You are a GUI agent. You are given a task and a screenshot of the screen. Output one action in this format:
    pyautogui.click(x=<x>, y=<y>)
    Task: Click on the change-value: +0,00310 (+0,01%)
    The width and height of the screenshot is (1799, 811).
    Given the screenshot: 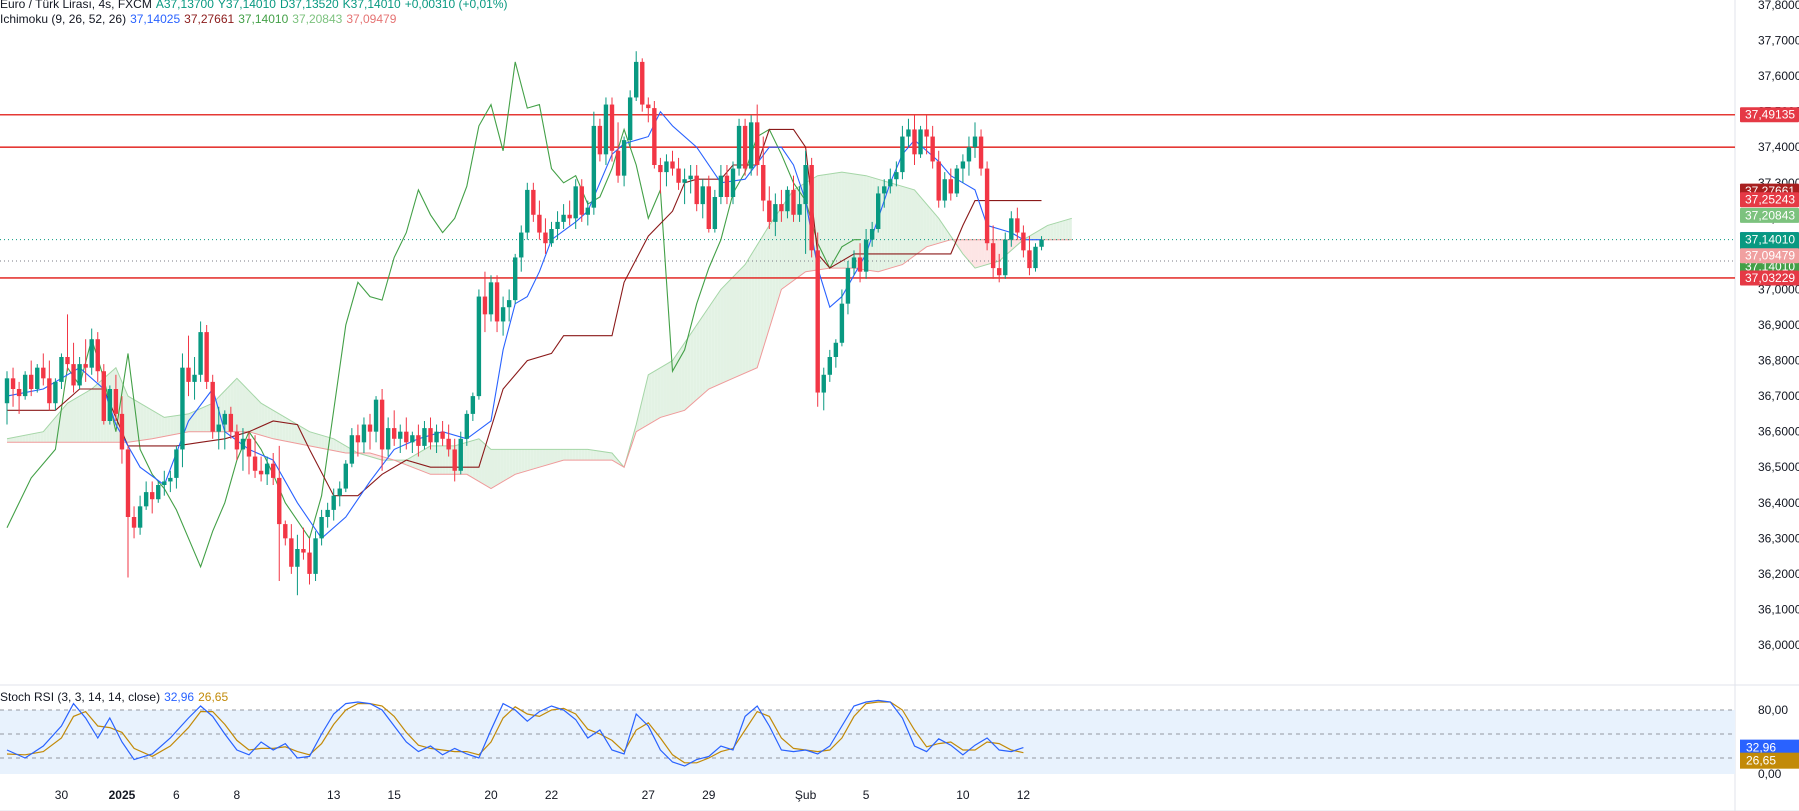 What is the action you would take?
    pyautogui.click(x=456, y=5)
    